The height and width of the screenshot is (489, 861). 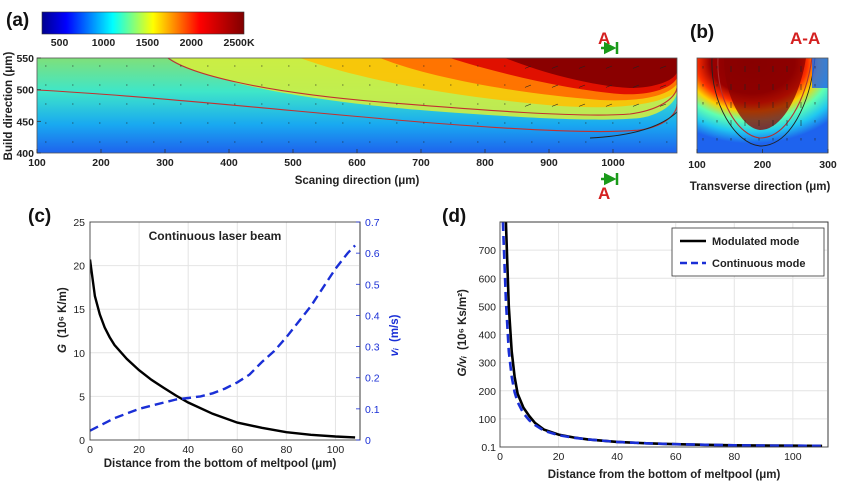 I want to click on colorbar-ticks: 500 1000 1500 2000 2500 K, so click(x=153, y=43).